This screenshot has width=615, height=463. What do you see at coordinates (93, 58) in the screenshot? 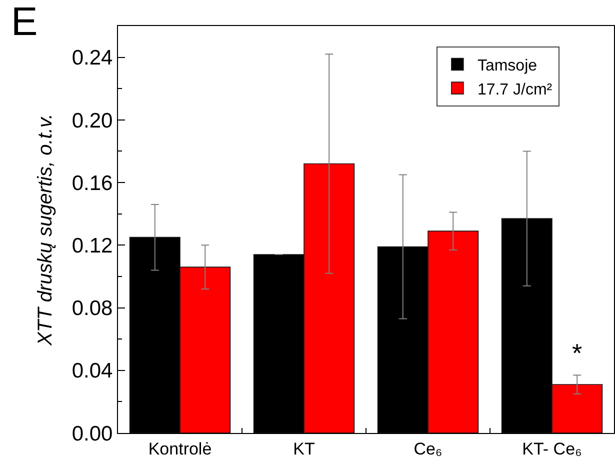
I see `y-tick-label: 0.24` at bounding box center [93, 58].